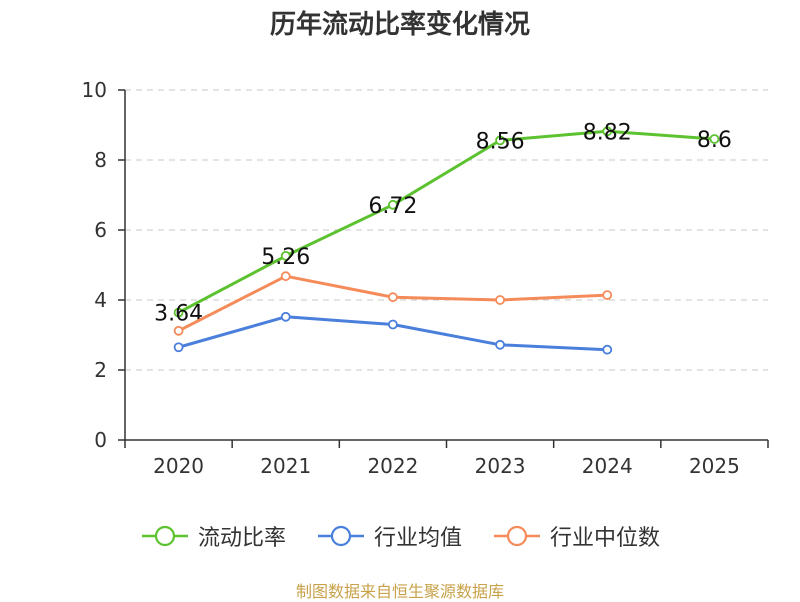 This screenshot has width=800, height=602. I want to click on y-tick-label: 0, so click(100, 440).